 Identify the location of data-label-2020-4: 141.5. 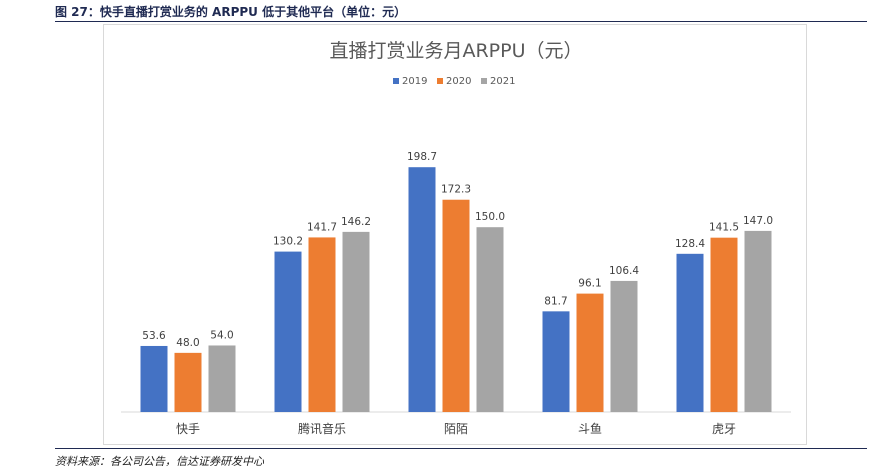
(724, 228).